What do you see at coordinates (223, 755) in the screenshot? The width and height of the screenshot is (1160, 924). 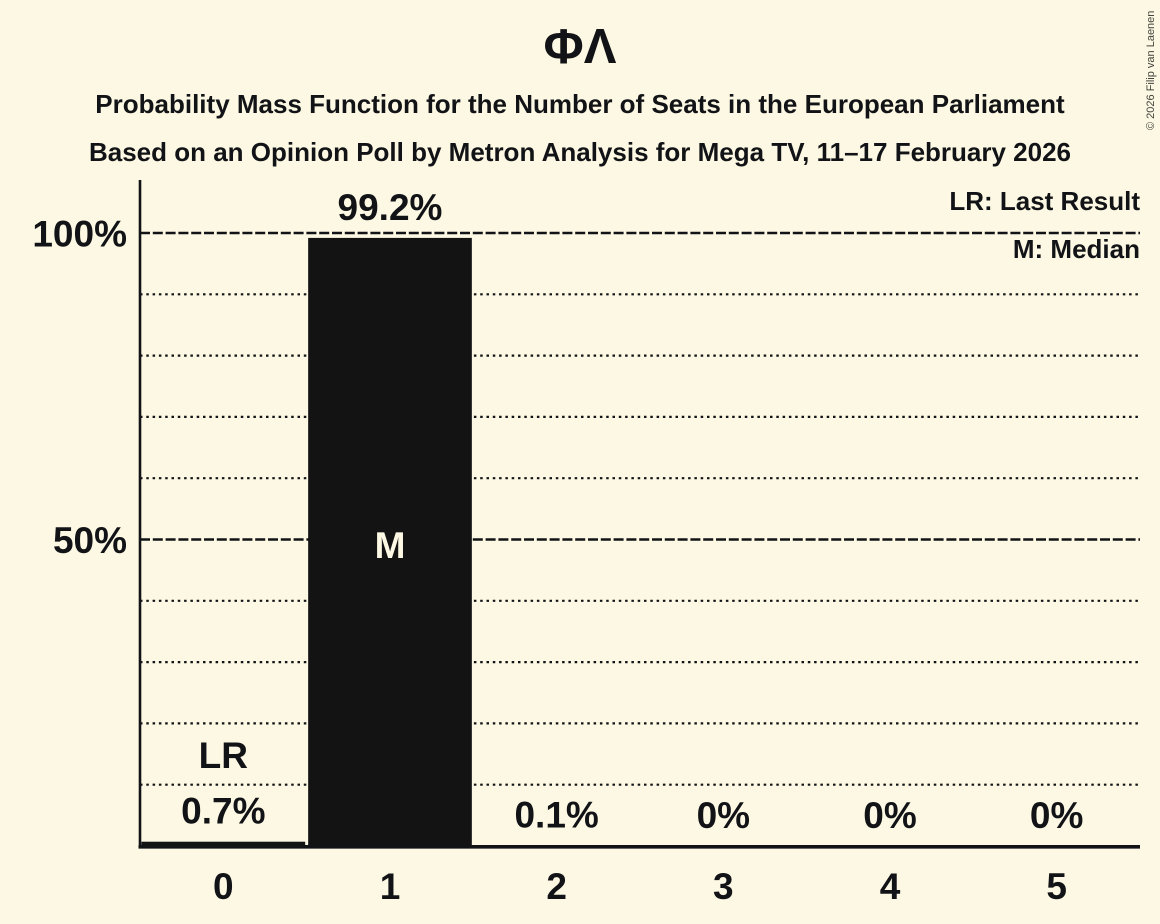 I see `last-result-marker: LR` at bounding box center [223, 755].